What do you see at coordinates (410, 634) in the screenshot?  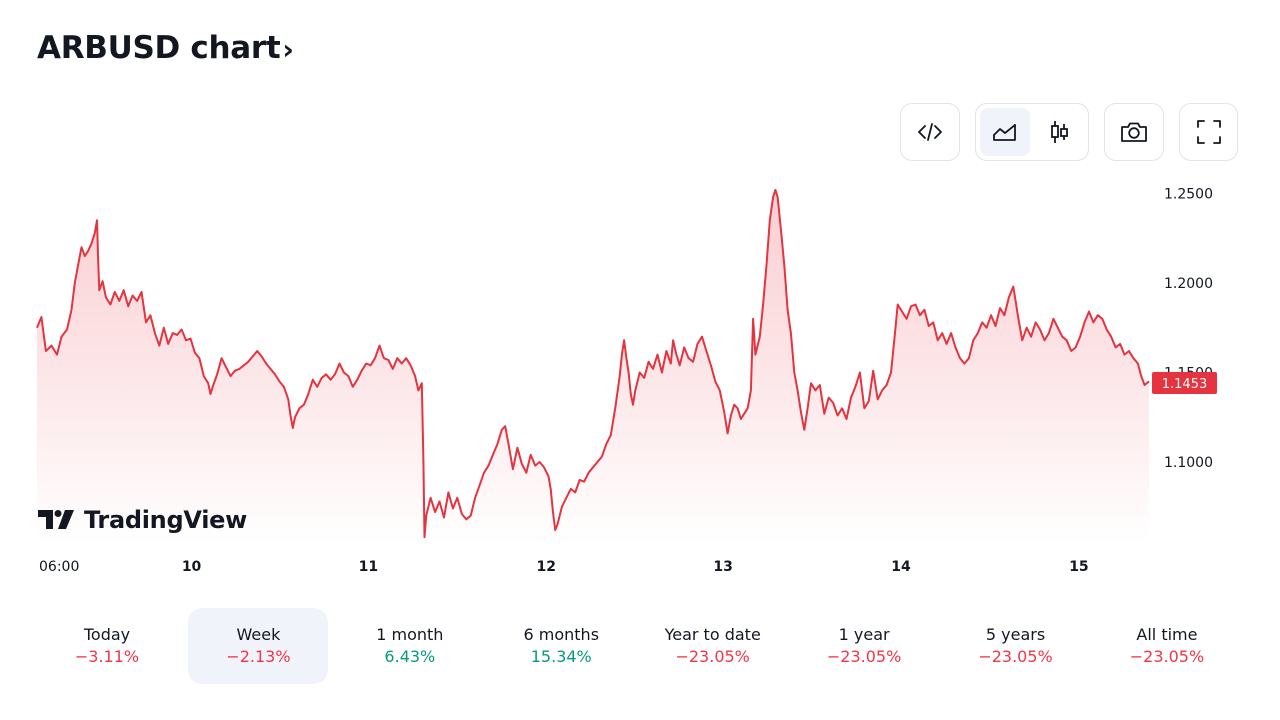 I see `period-label: 1 month` at bounding box center [410, 634].